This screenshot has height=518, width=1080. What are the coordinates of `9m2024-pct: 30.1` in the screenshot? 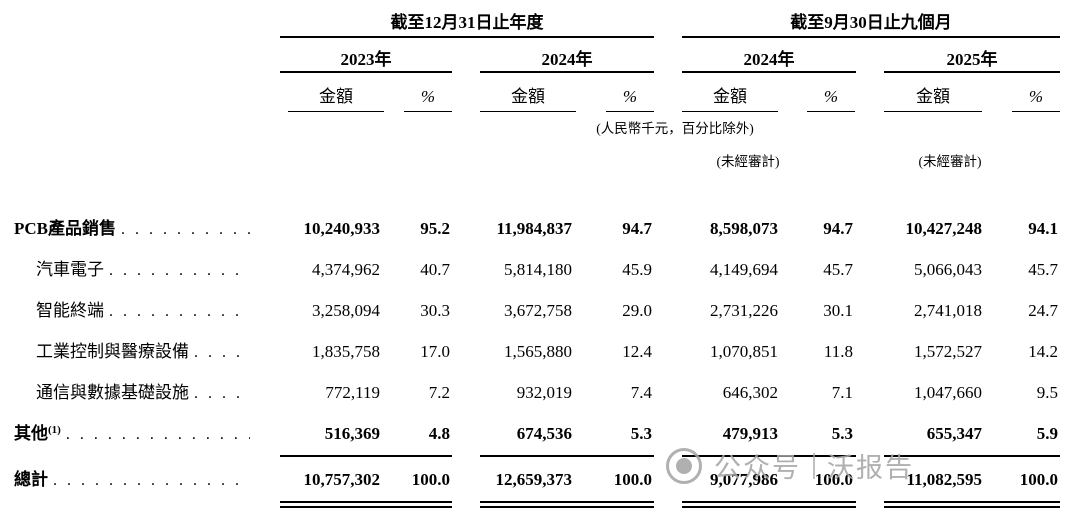 It's located at (838, 310).